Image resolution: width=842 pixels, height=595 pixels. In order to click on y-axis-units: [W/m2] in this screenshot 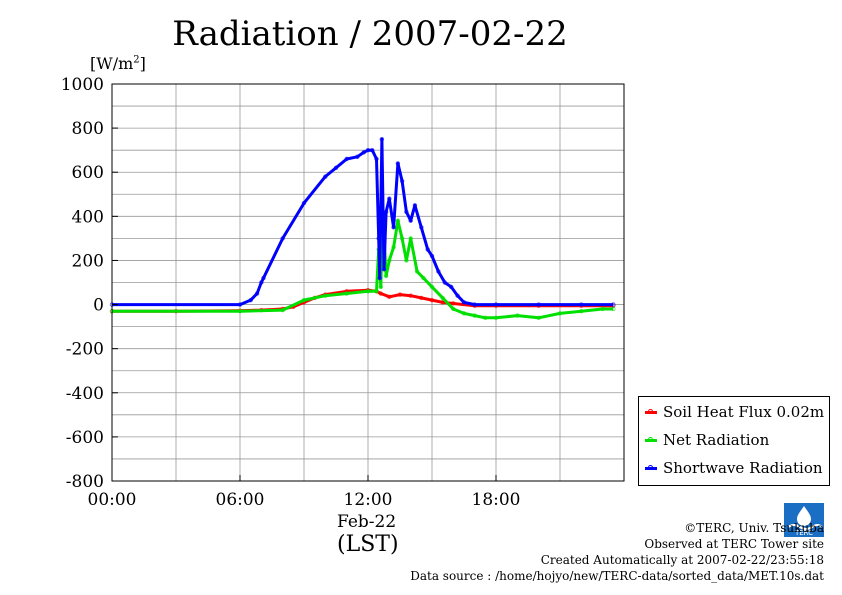, I will do `click(118, 63)`.